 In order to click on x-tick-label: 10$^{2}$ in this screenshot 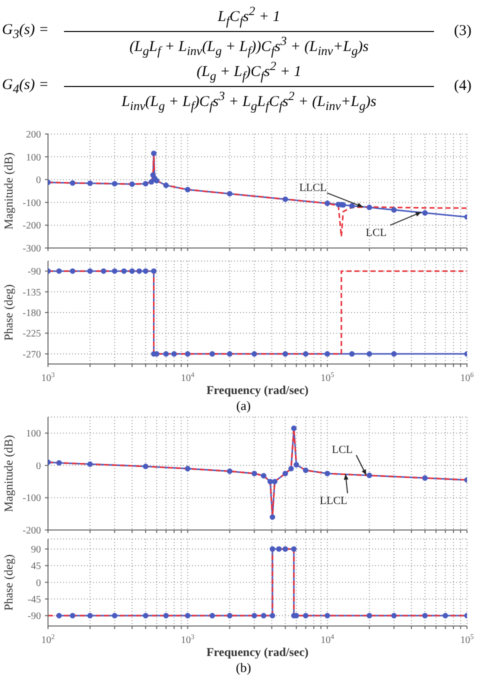, I will do `click(48, 639)`.